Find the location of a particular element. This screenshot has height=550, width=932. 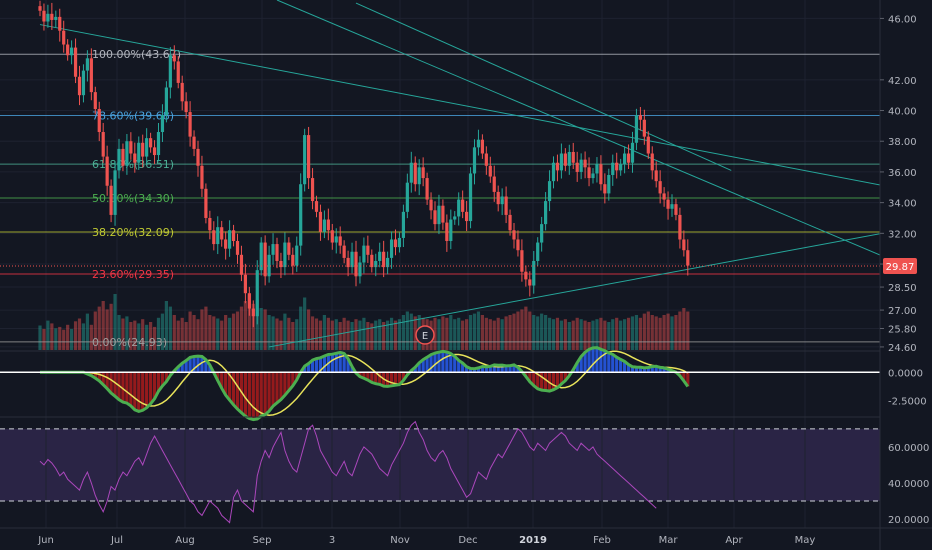

earnings-marker is located at coordinates (425, 335).